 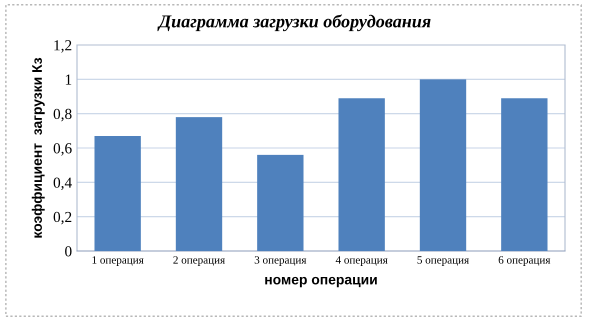 What do you see at coordinates (294, 23) in the screenshot?
I see `chart-title: Диаграмма загрузки оборудования` at bounding box center [294, 23].